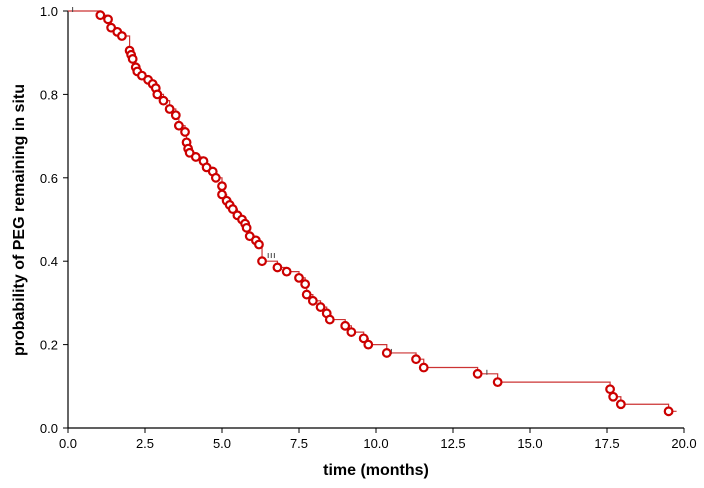 The image size is (704, 488). What do you see at coordinates (49, 261) in the screenshot?
I see `y-tick-label: 0.4` at bounding box center [49, 261].